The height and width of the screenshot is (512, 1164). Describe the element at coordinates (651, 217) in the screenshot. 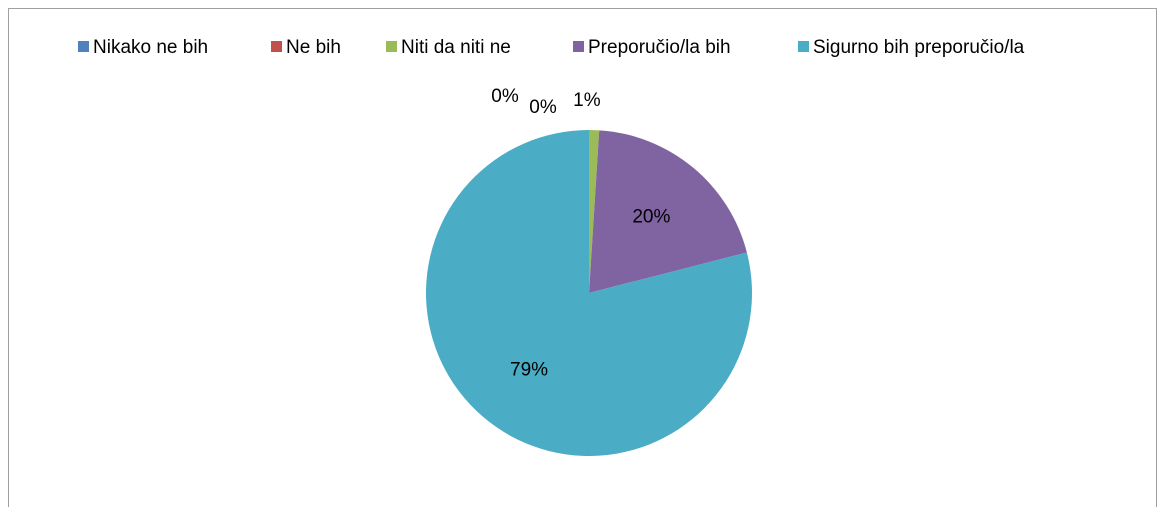

I see `data-label: 20%` at that location.